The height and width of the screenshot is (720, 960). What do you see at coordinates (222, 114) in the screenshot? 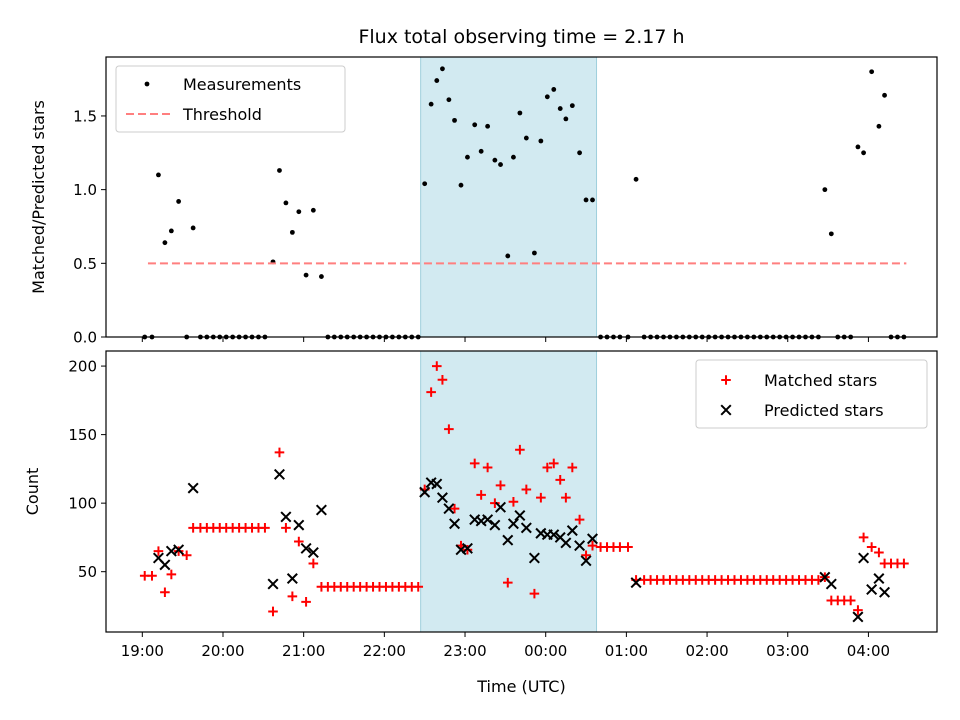
I see `legend-threshold-label: Threshold` at bounding box center [222, 114].